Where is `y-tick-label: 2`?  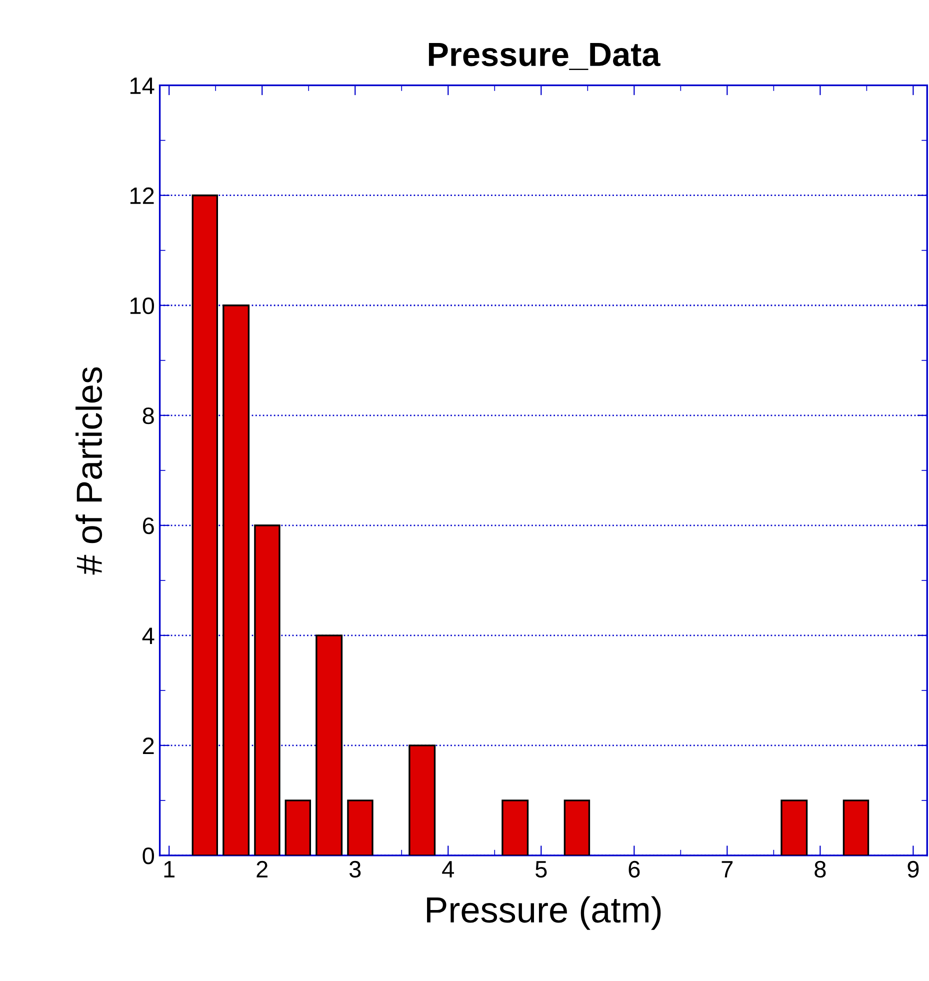
y-tick-label: 2 is located at coordinates (148, 745).